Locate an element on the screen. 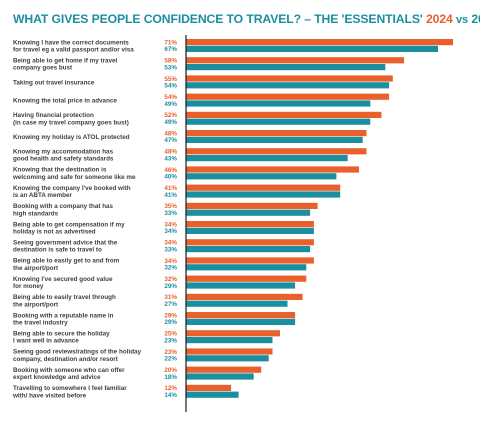 This screenshot has height=426, width=480. category-row: Knowing the total price in advance 54%49% is located at coordinates (201, 100).